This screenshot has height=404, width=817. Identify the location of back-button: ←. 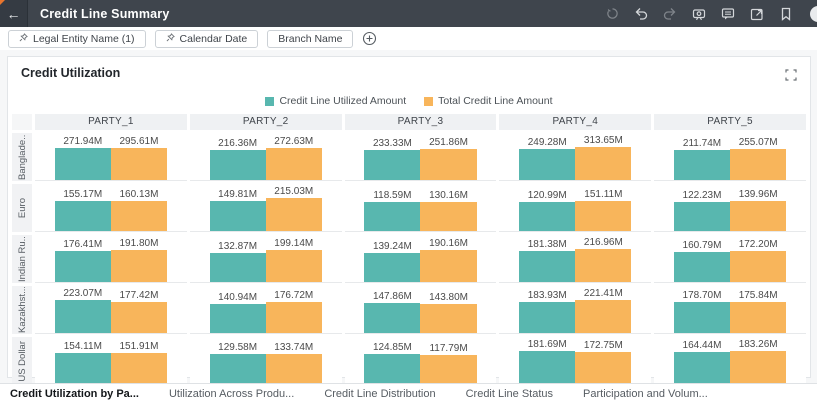
(14, 13).